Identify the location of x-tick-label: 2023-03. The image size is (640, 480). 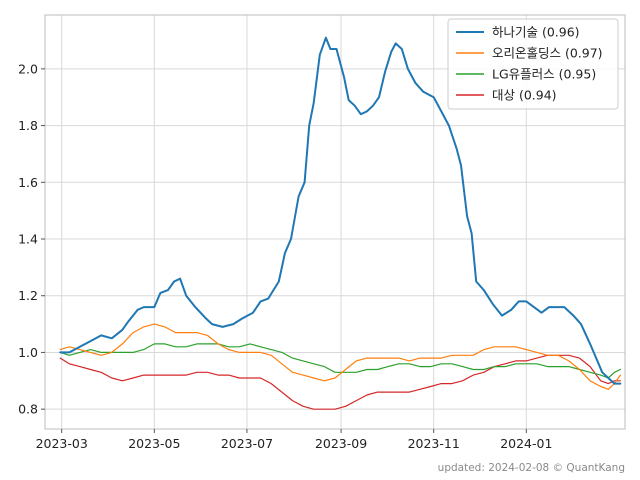
(62, 443).